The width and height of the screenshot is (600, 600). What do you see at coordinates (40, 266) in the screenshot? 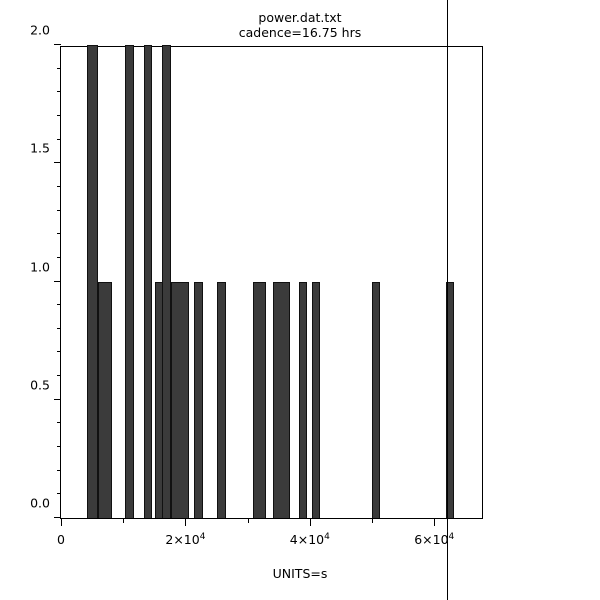
I see `y-tick-label: 1.0` at bounding box center [40, 266].